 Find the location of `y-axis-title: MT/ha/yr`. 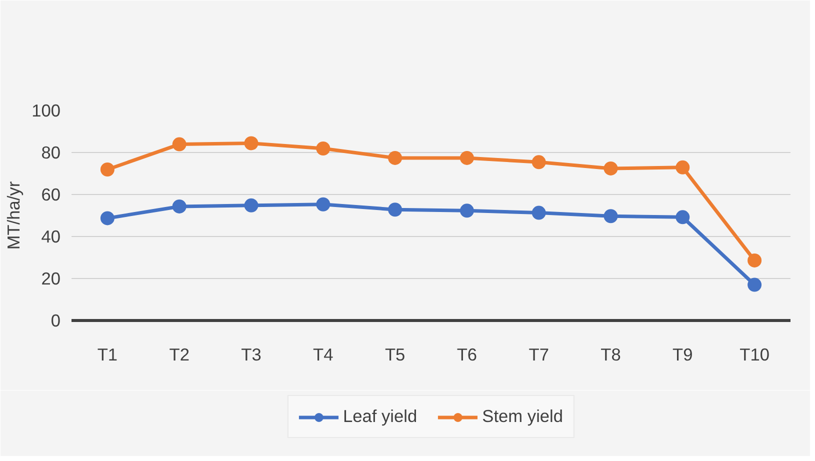

y-axis-title: MT/ha/yr is located at coordinates (14, 215).